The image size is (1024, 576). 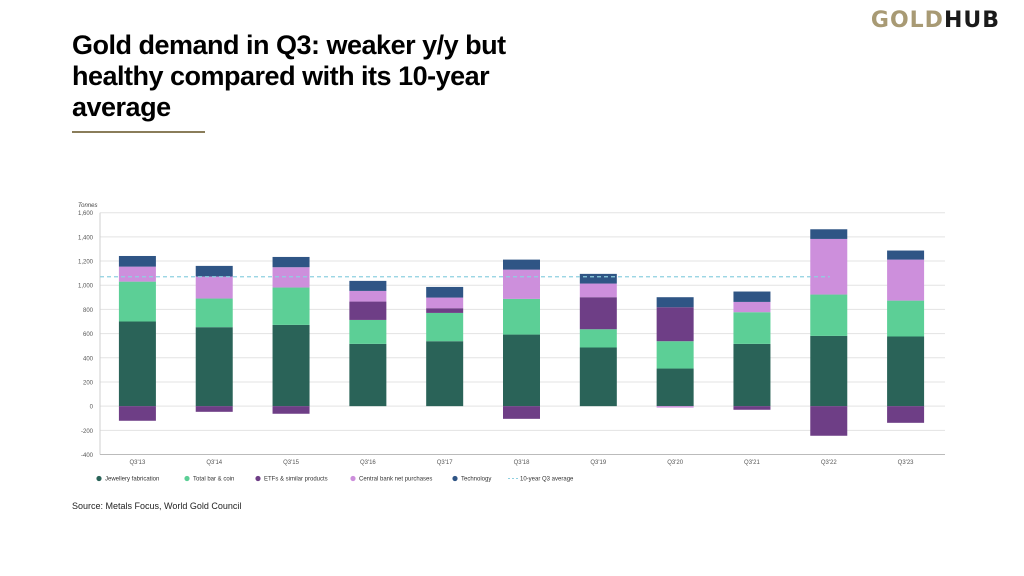 What do you see at coordinates (547, 480) in the screenshot?
I see `legend-label: 10-year Q3 average` at bounding box center [547, 480].